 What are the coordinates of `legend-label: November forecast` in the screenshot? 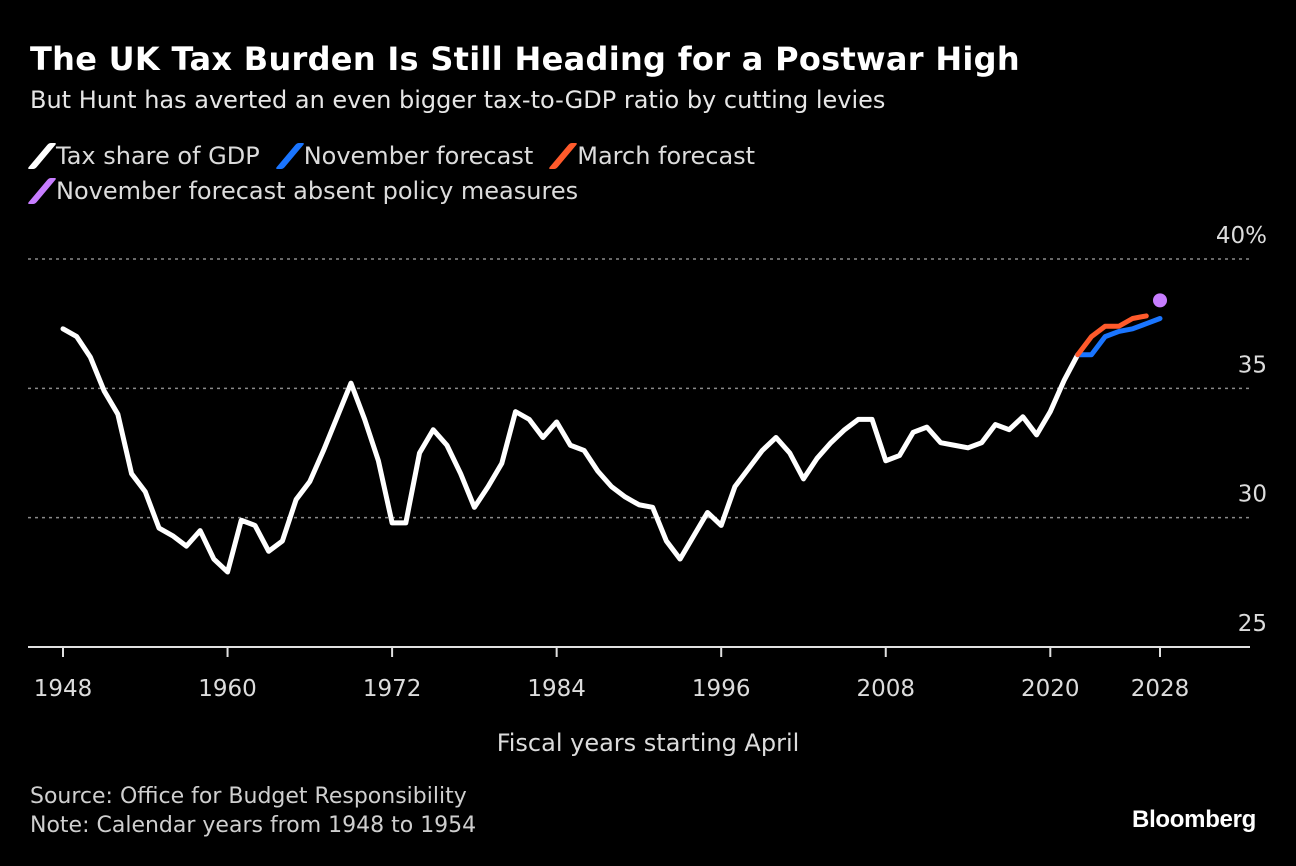 It's located at (418, 156).